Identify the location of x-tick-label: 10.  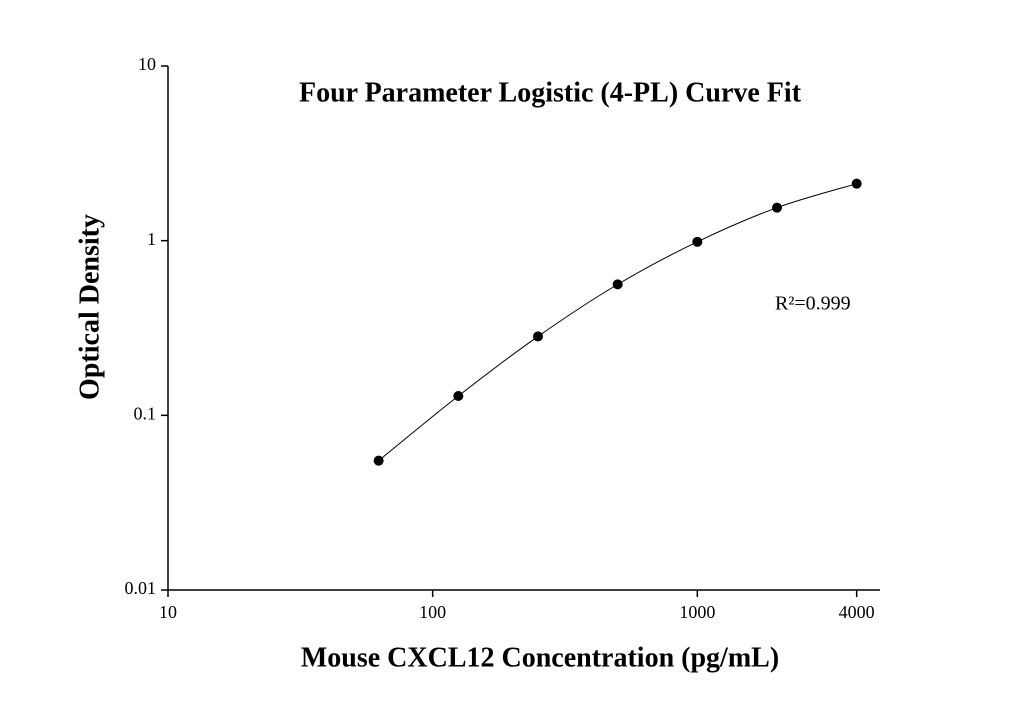
(168, 612).